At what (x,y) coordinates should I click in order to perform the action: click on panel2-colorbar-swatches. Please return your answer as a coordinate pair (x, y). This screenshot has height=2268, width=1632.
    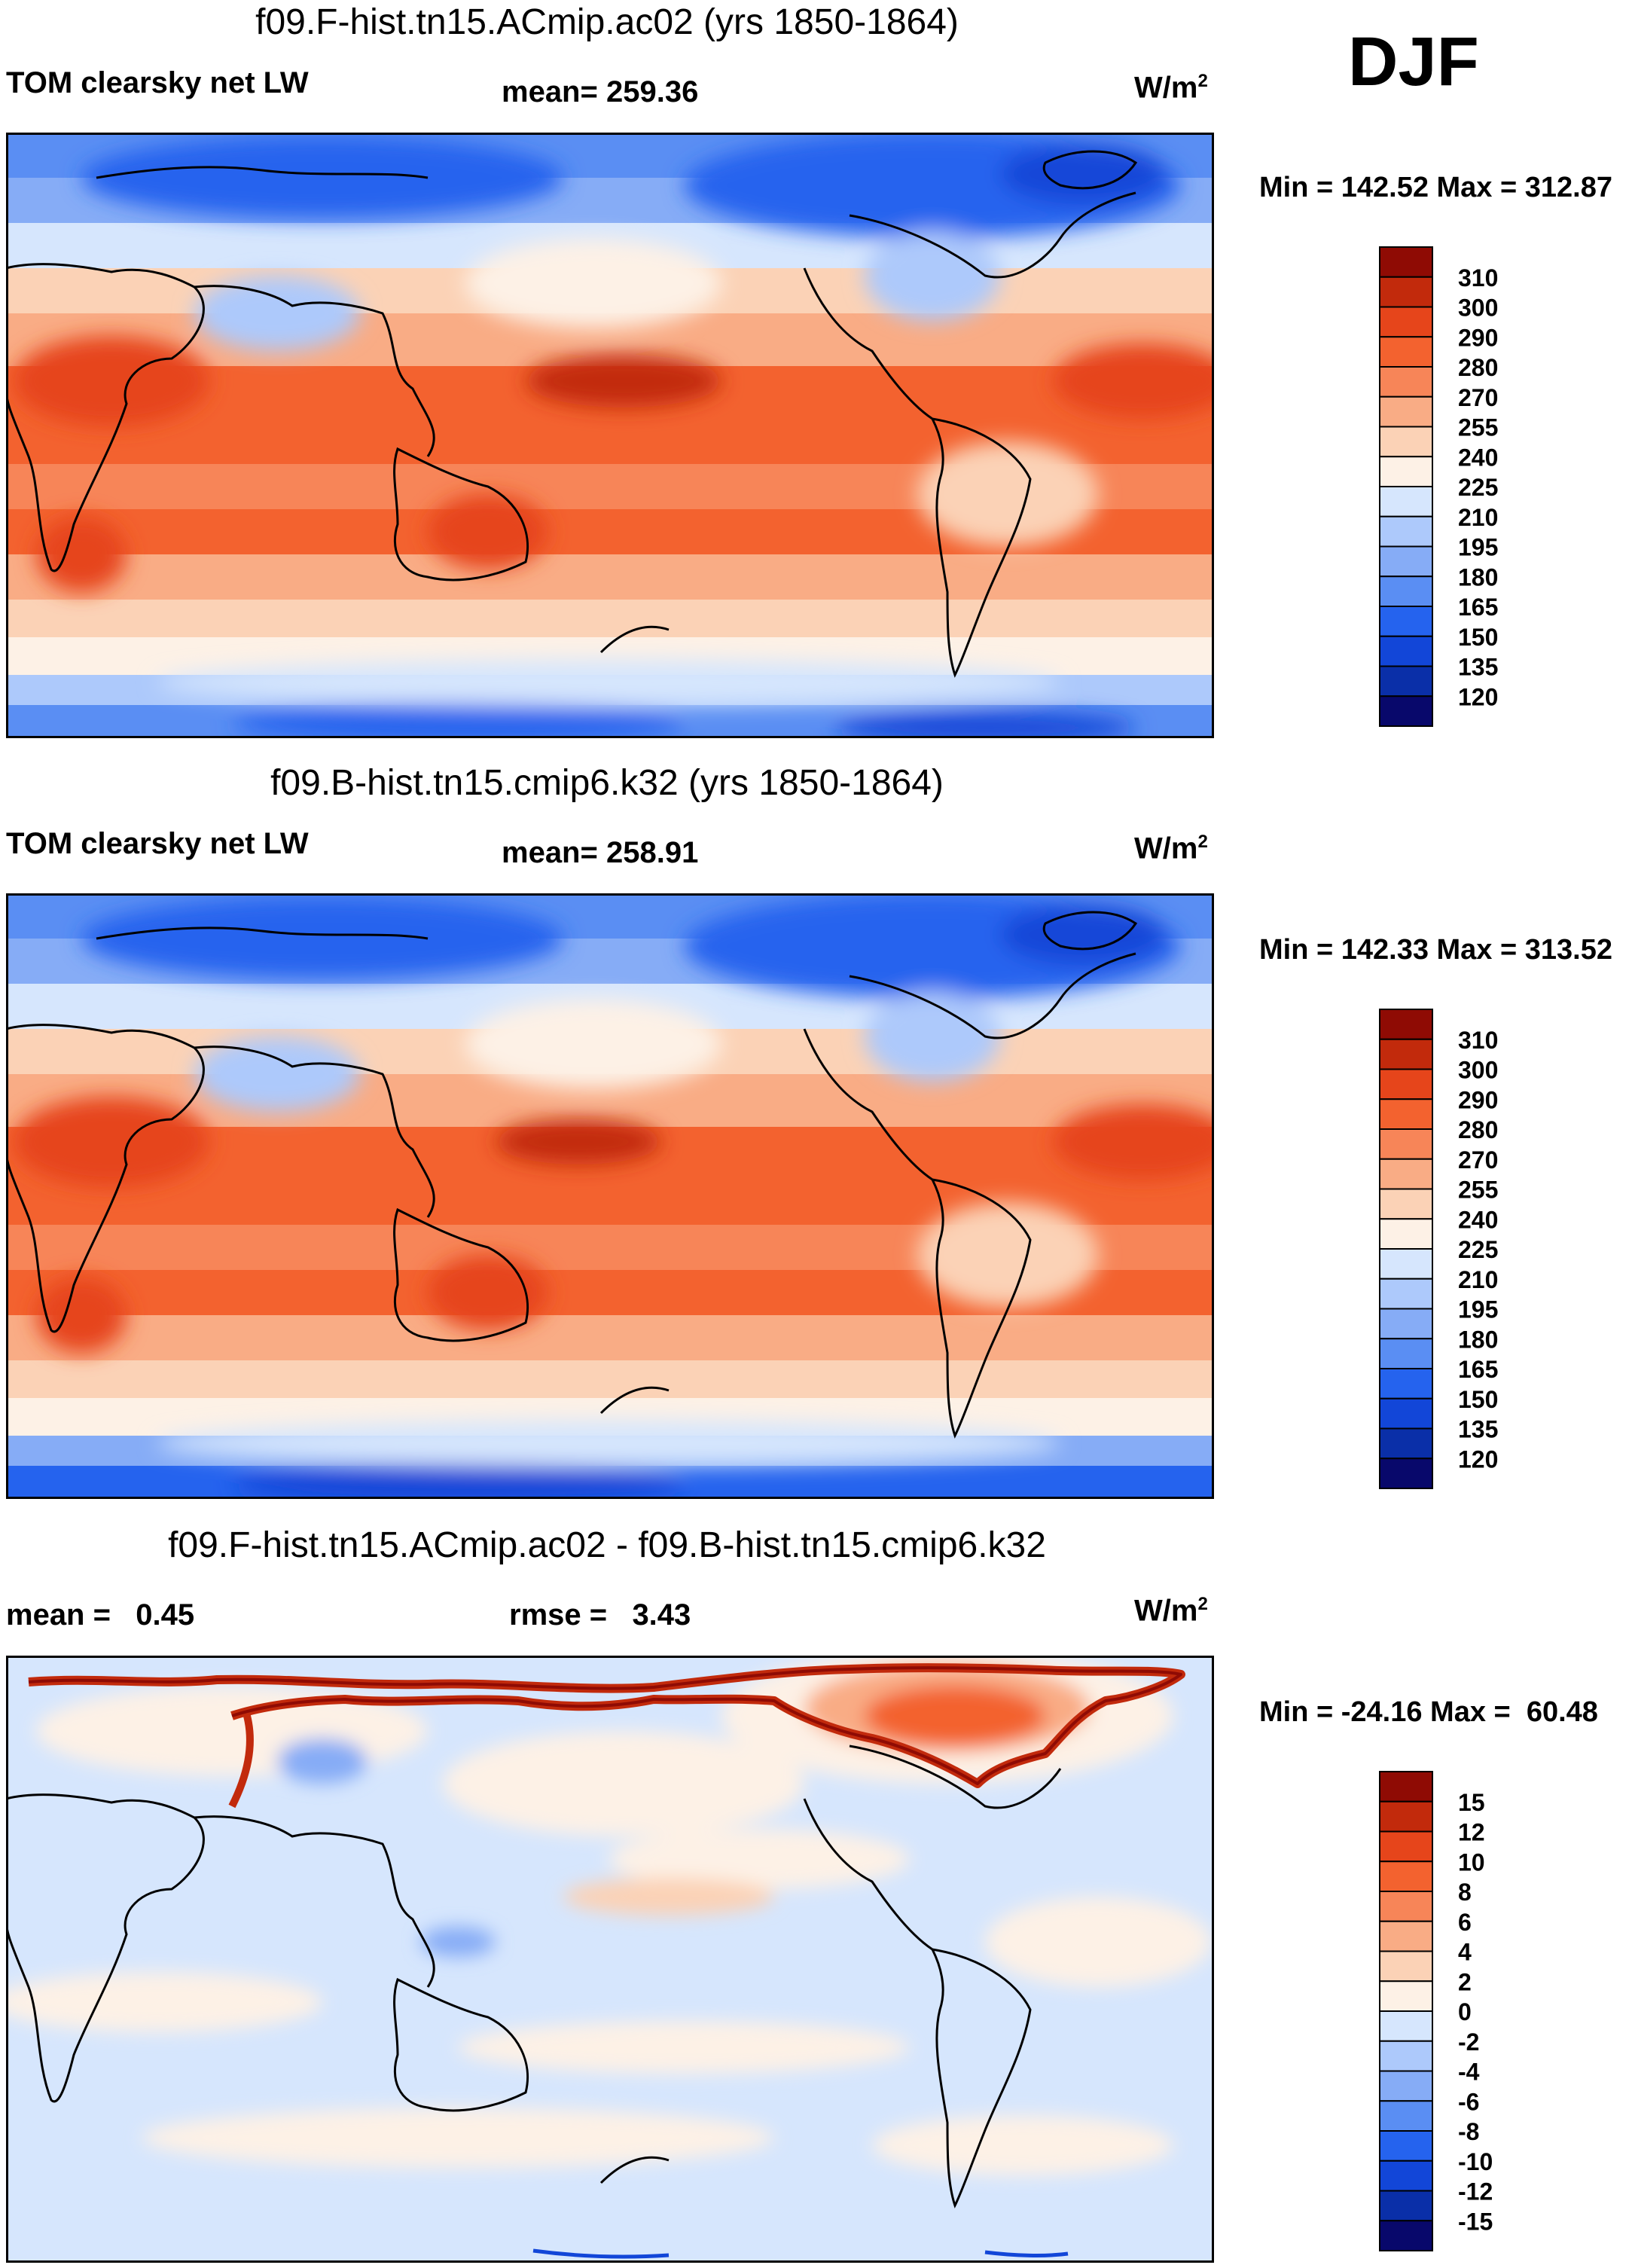
    Looking at the image, I should click on (1406, 1249).